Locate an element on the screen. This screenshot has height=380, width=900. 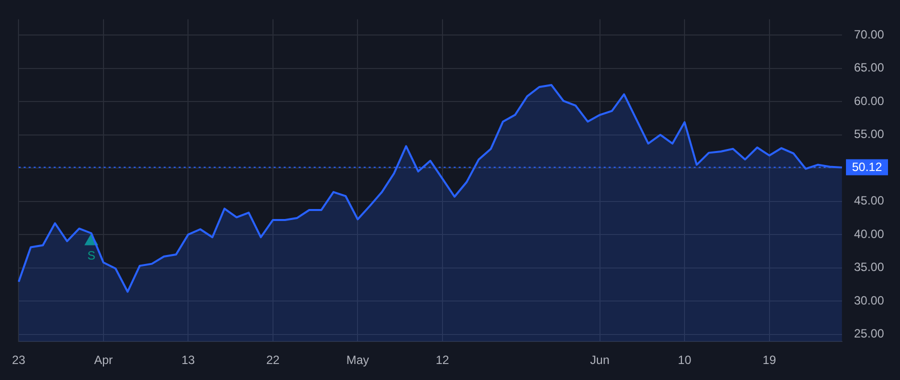
x-tick-label: Jun is located at coordinates (600, 360).